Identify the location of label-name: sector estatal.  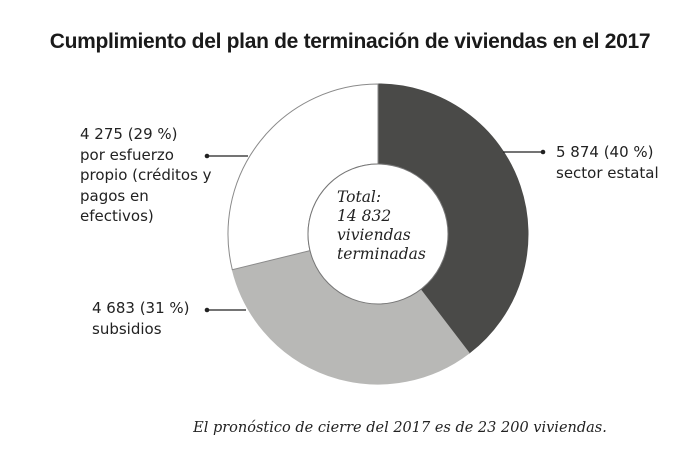
(607, 172).